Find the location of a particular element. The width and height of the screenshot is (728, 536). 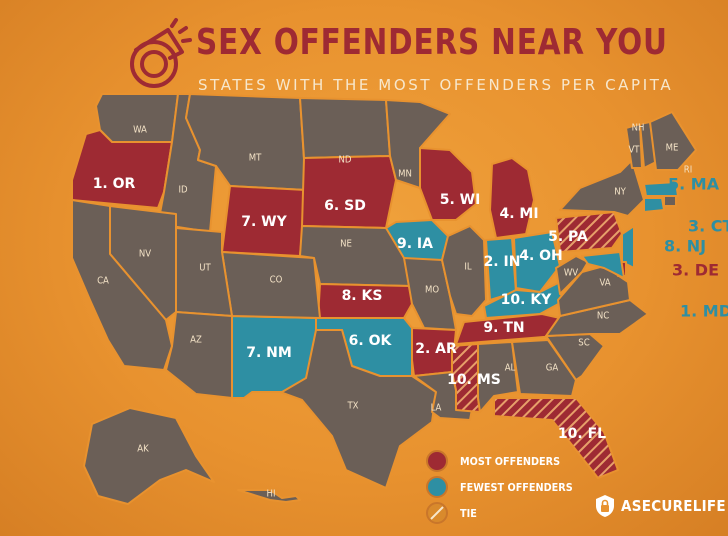

state-label-ca: CA is located at coordinates (103, 281).